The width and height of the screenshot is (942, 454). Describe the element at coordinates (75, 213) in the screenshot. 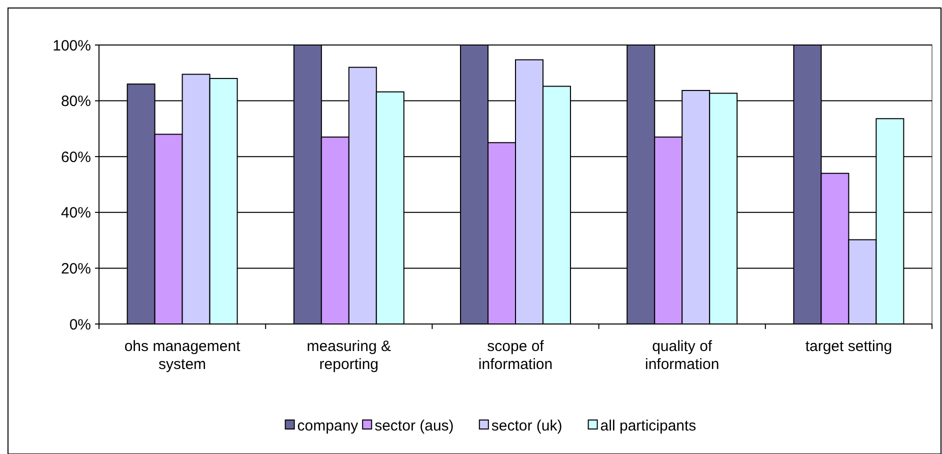

I see `y-tick-label: 40%` at that location.